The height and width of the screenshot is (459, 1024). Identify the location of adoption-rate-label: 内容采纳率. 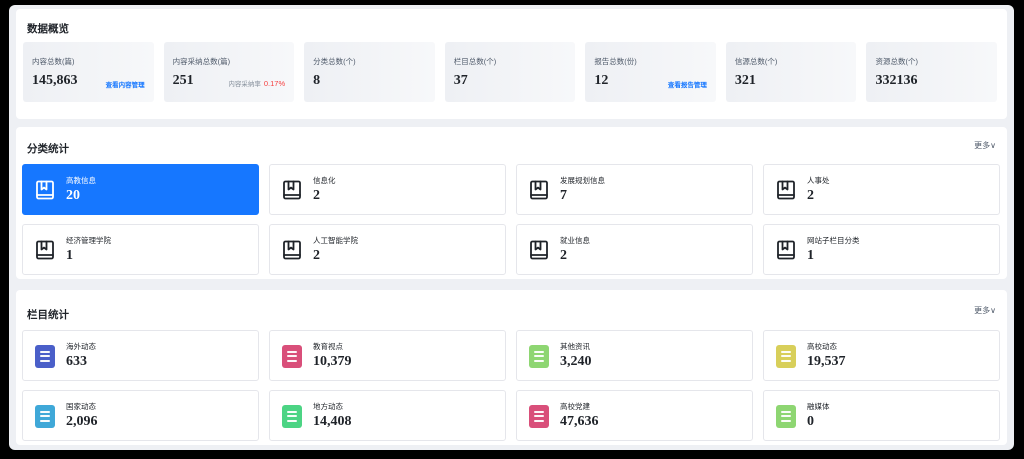
(244, 84).